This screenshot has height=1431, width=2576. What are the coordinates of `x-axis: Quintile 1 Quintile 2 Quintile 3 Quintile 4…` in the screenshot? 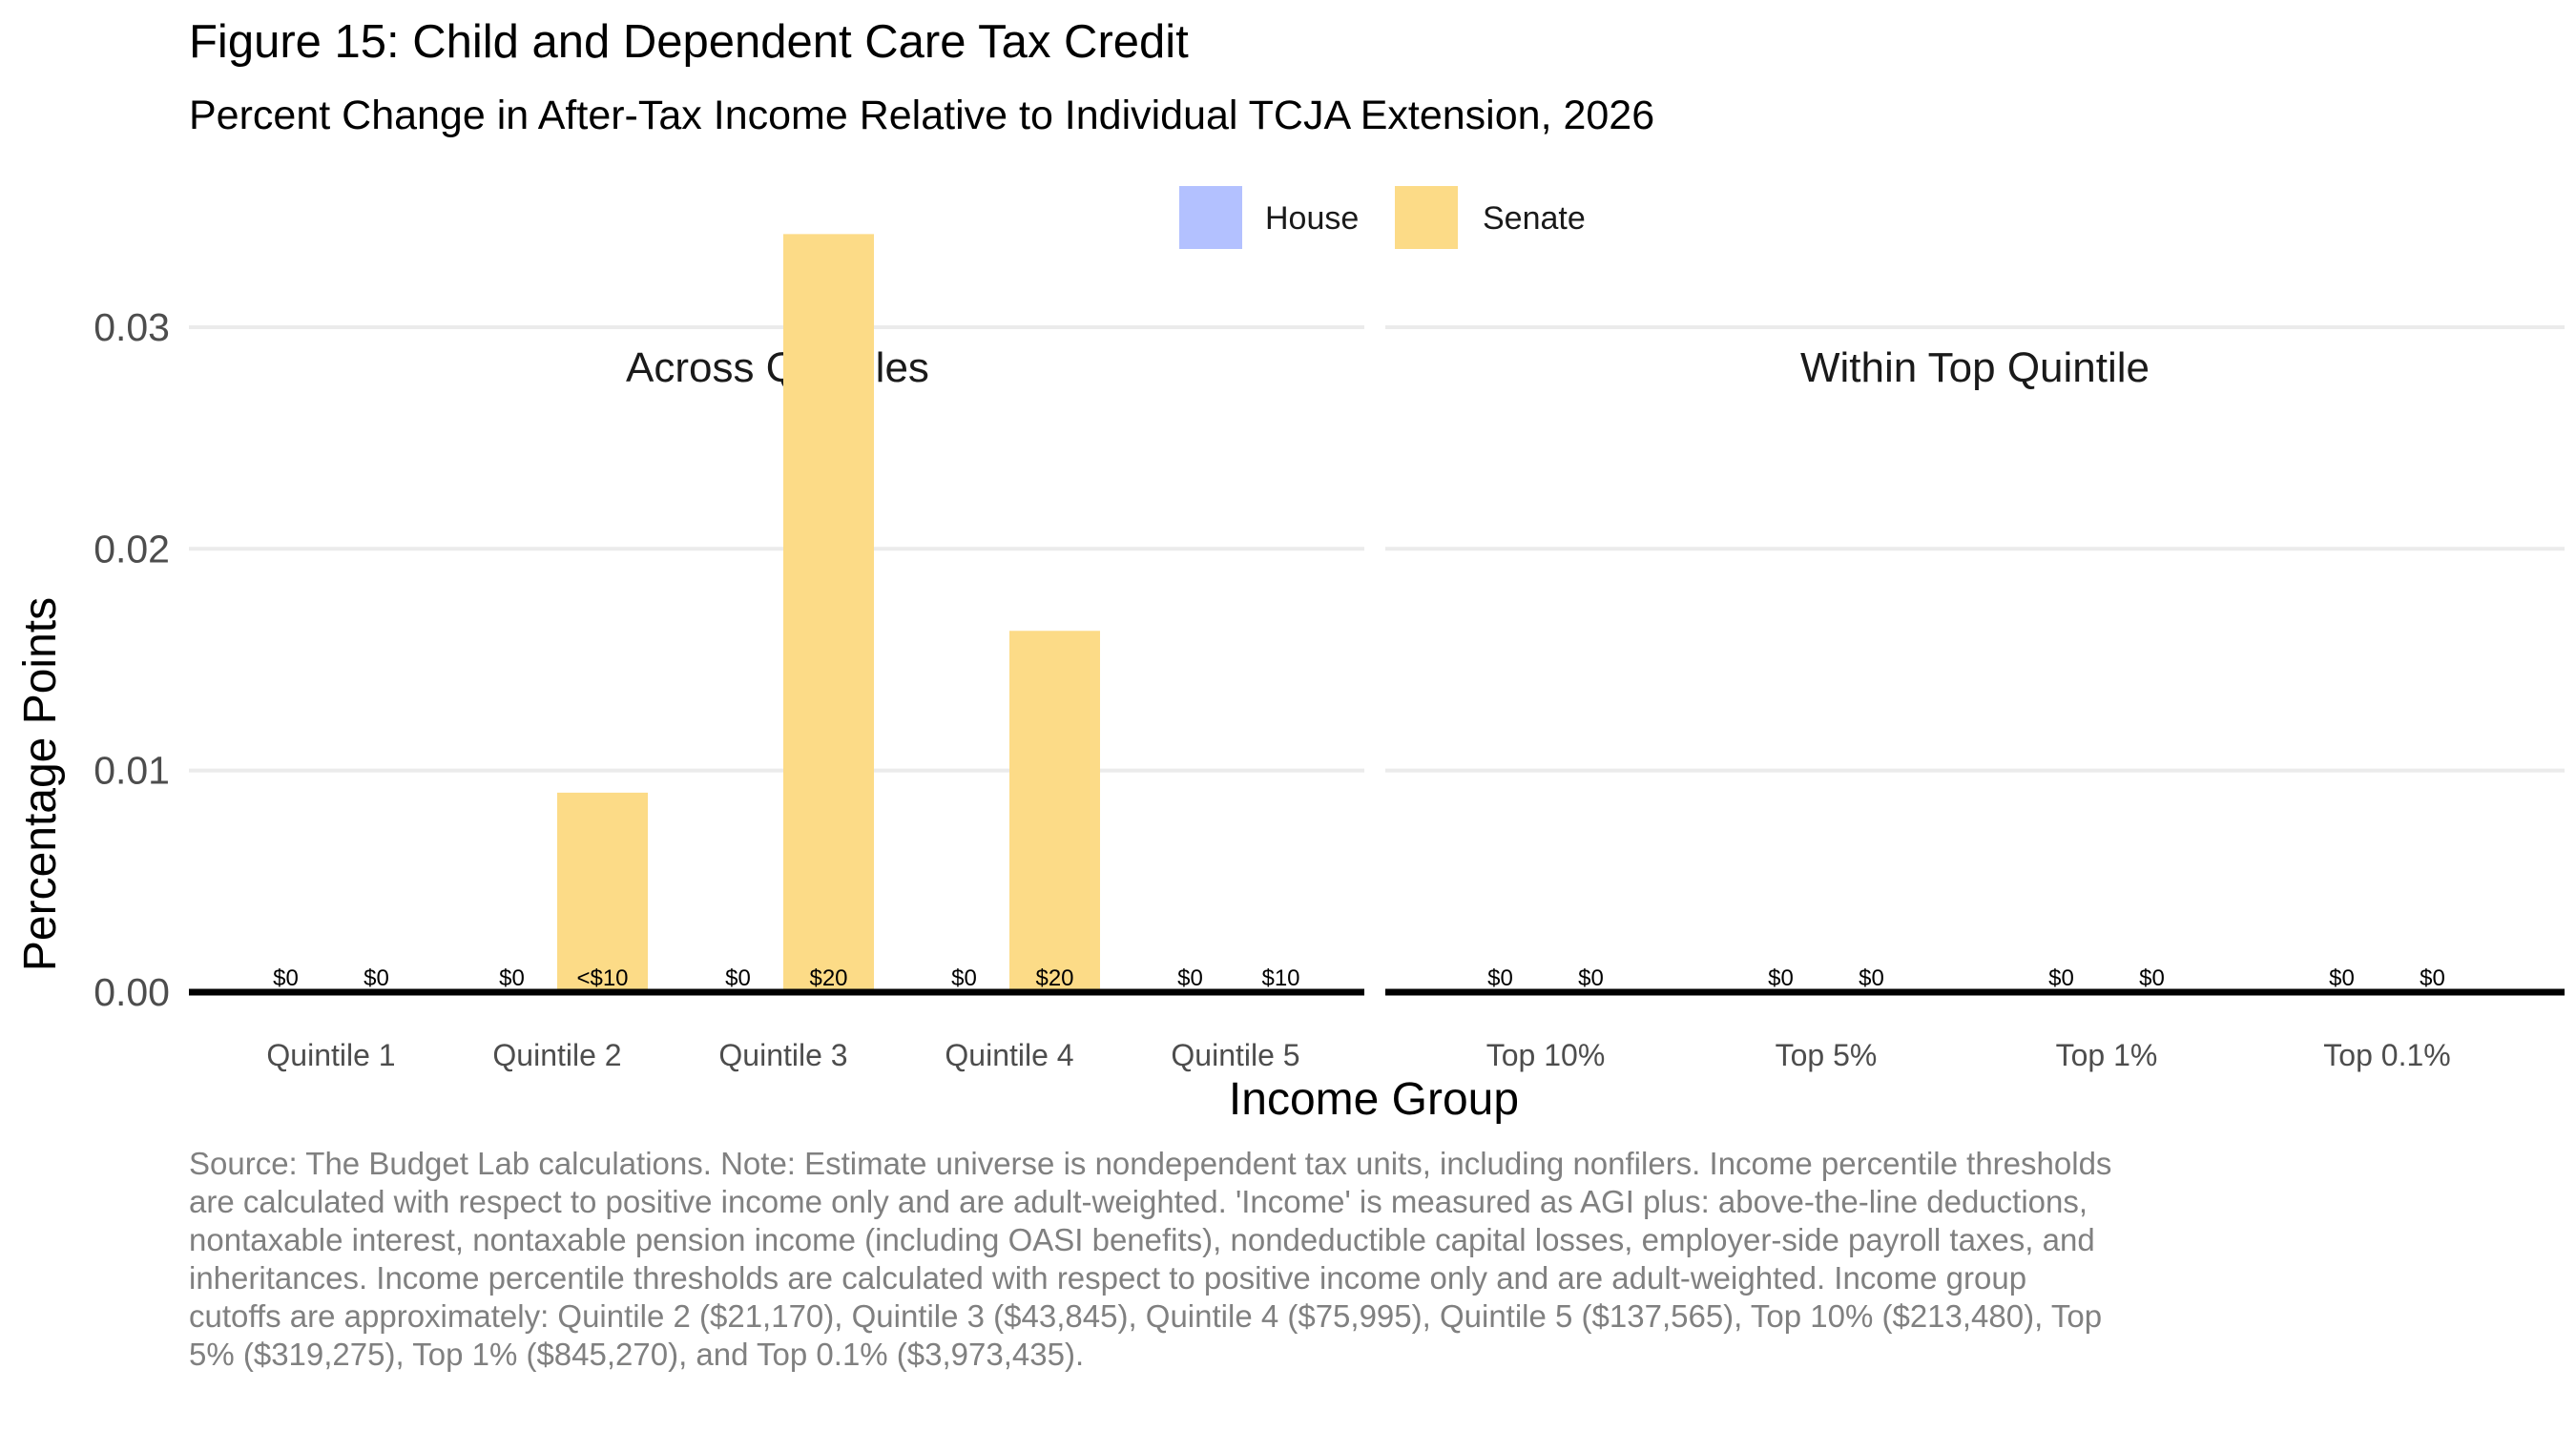 It's located at (1358, 1055).